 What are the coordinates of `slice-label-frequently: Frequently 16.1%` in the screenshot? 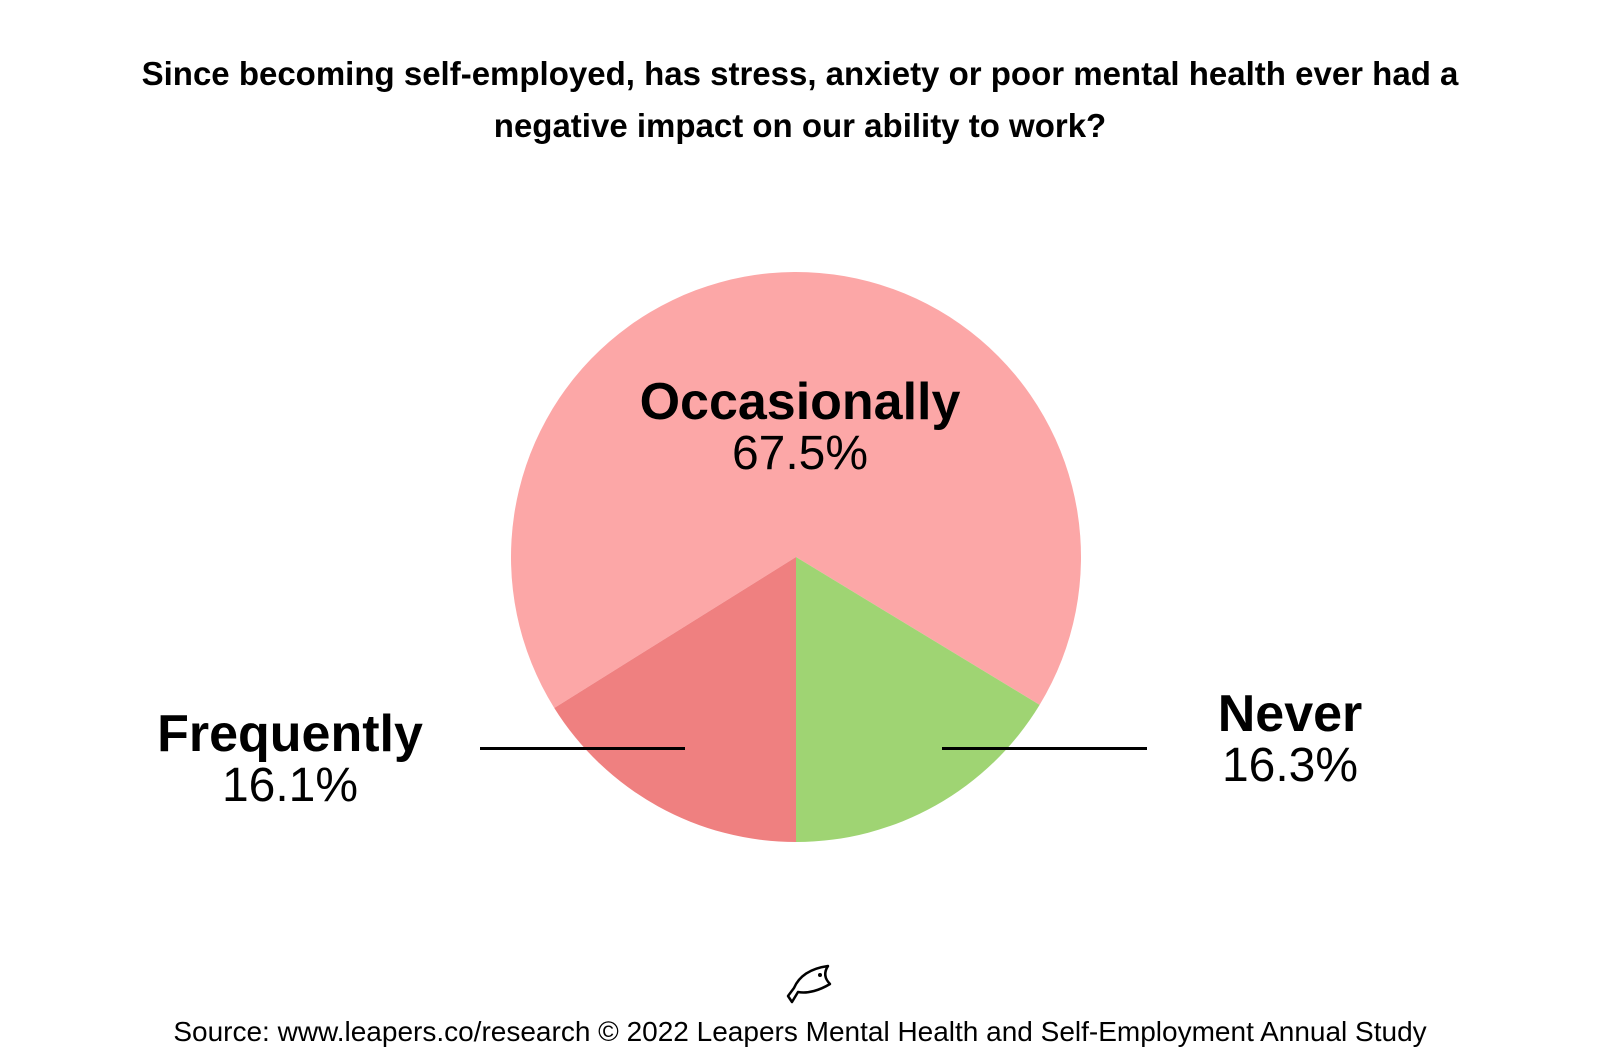 It's located at (290, 759).